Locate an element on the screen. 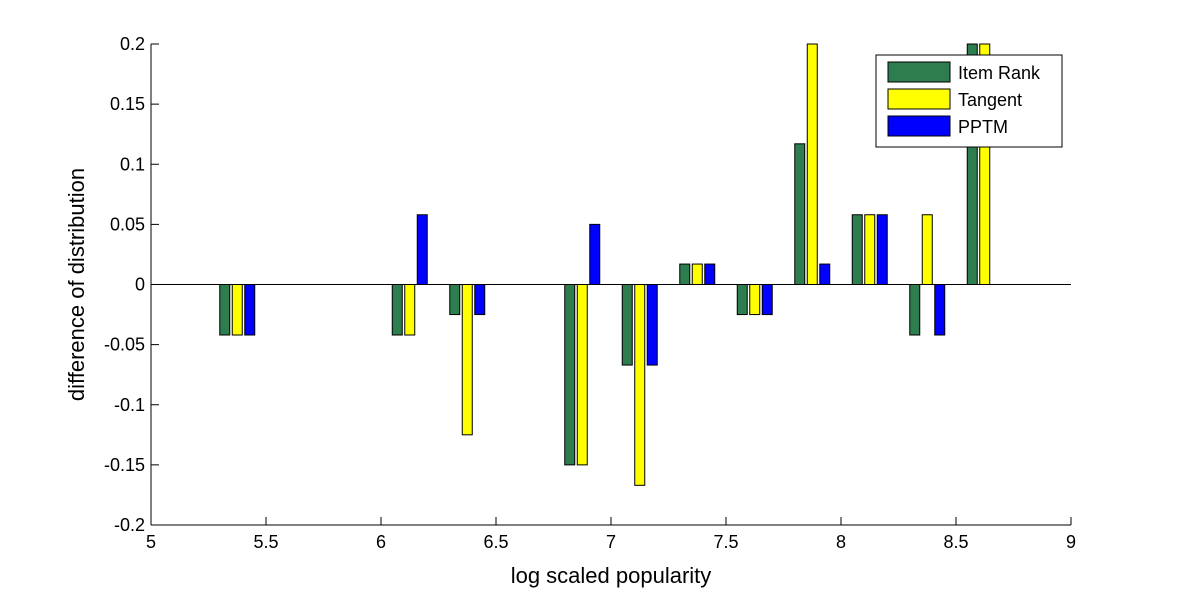  y-tick-label: 0.15 is located at coordinates (127, 104).